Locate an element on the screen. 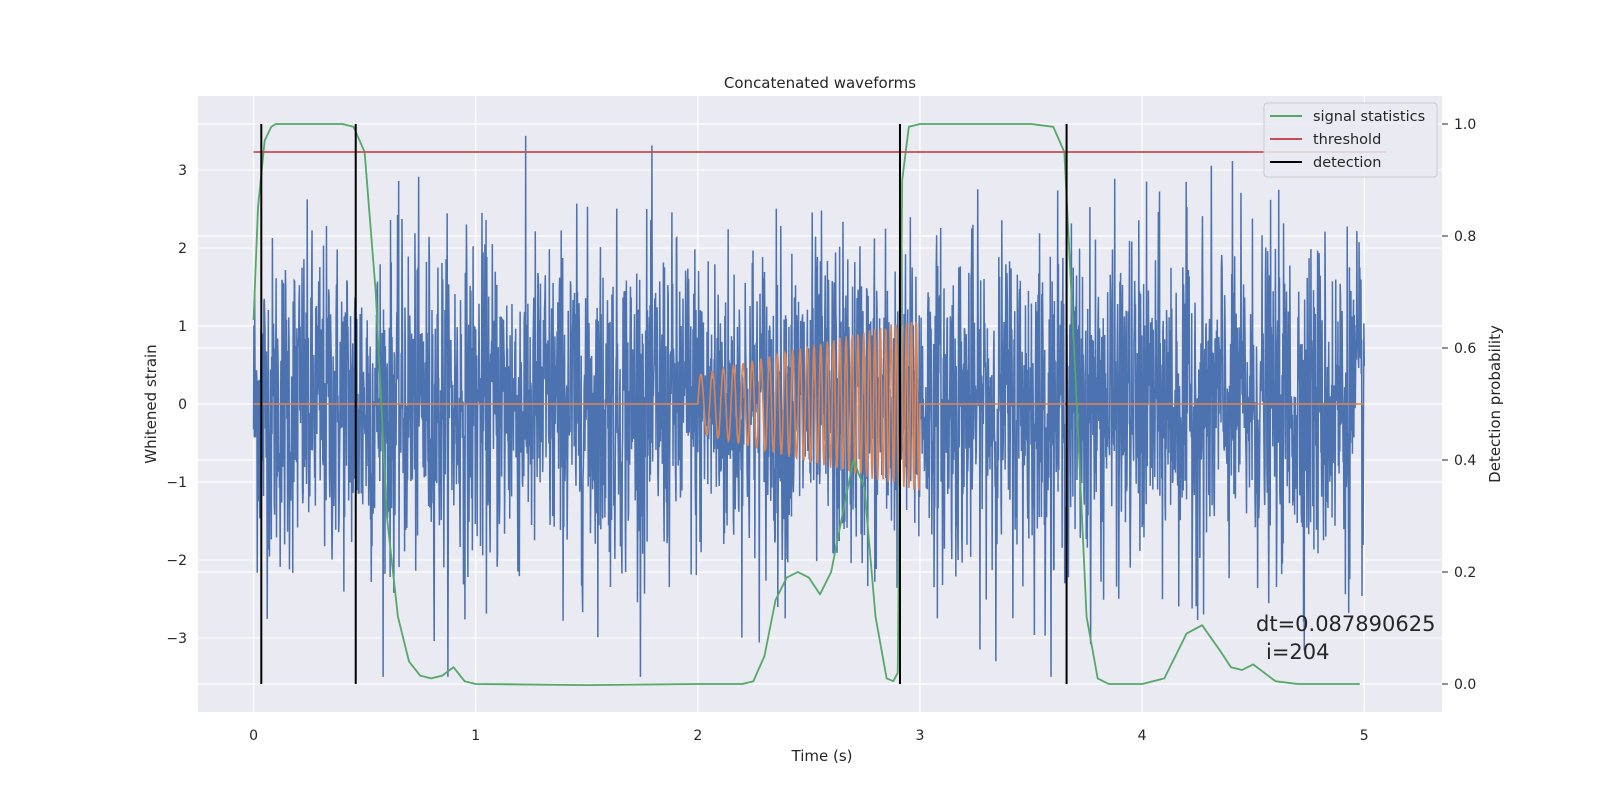  legend-label-threshold: threshold is located at coordinates (1347, 140).